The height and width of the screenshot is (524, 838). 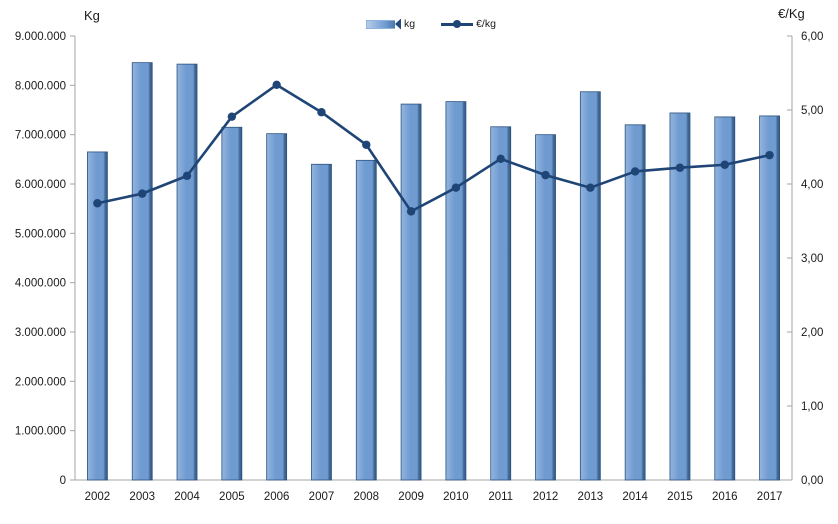 What do you see at coordinates (812, 37) in the screenshot?
I see `right-axis-tick-label: 6,00` at bounding box center [812, 37].